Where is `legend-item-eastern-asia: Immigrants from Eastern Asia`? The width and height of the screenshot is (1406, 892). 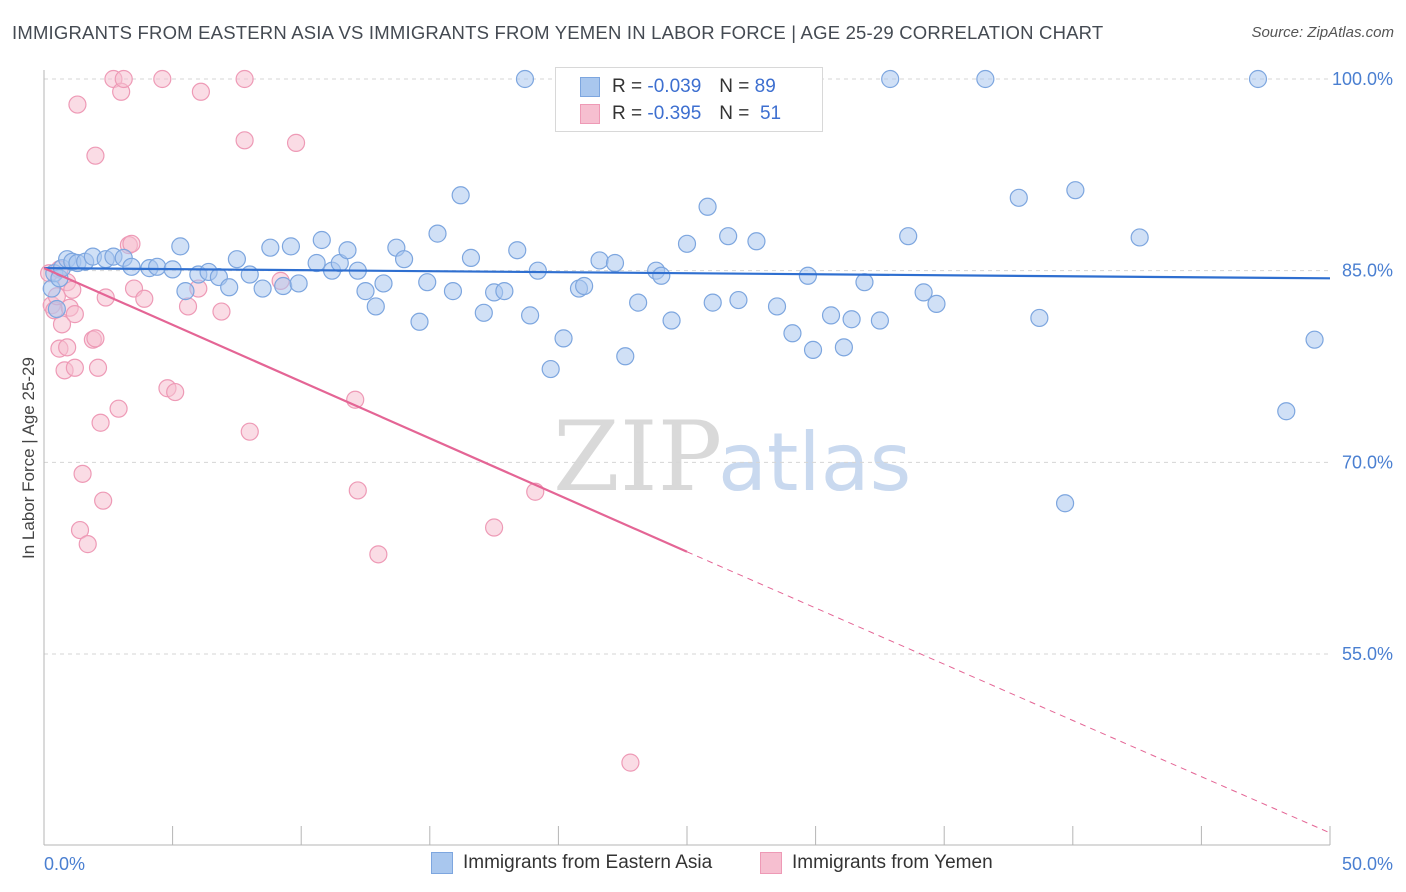
legend-item-eastern-asia: Immigrants from Eastern Asia is located at coordinates (571, 863).